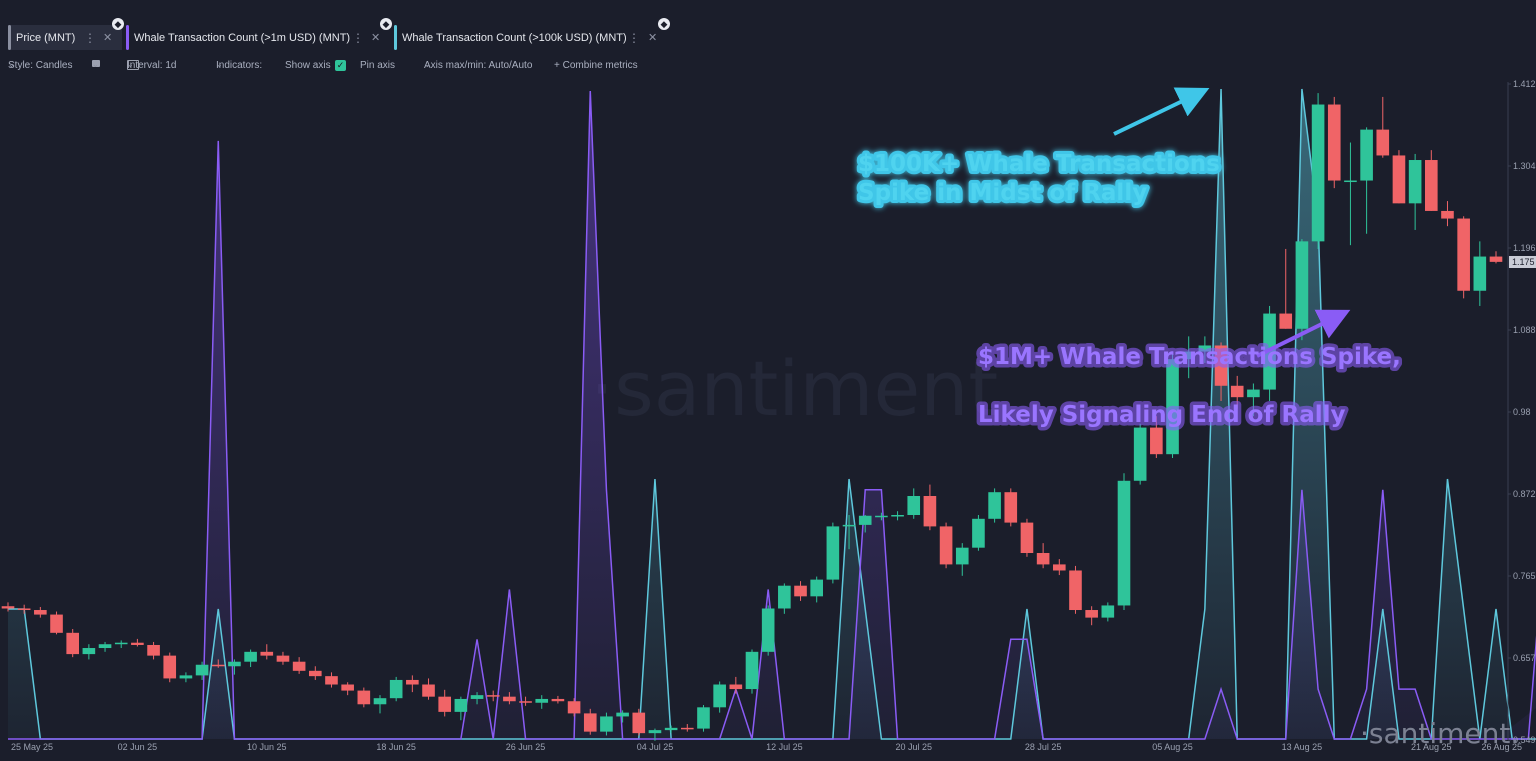 This screenshot has height=761, width=1536. I want to click on calendar-icon, so click(133, 65).